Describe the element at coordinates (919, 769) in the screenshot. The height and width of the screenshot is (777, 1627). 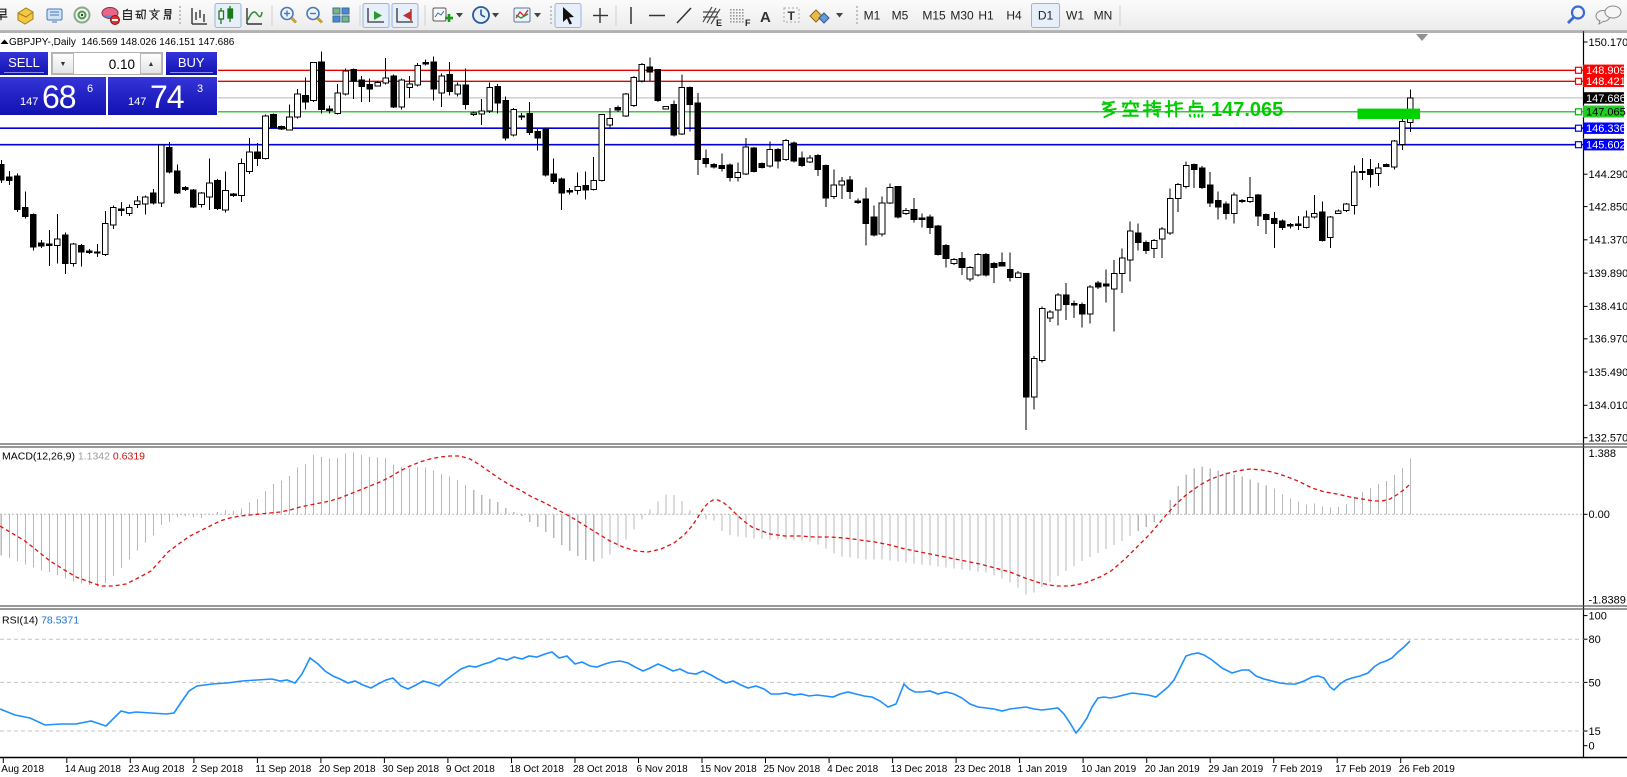
I see `svg-text: 13 Dec 2018` at that location.